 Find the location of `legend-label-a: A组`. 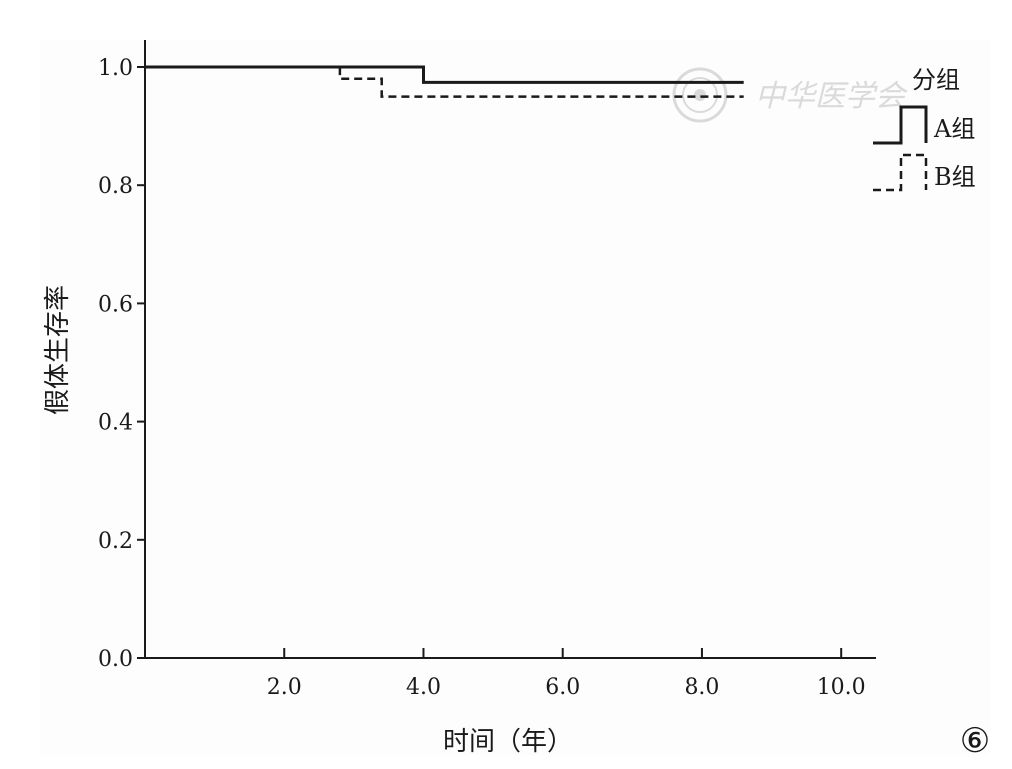

legend-label-a: A组 is located at coordinates (954, 129).